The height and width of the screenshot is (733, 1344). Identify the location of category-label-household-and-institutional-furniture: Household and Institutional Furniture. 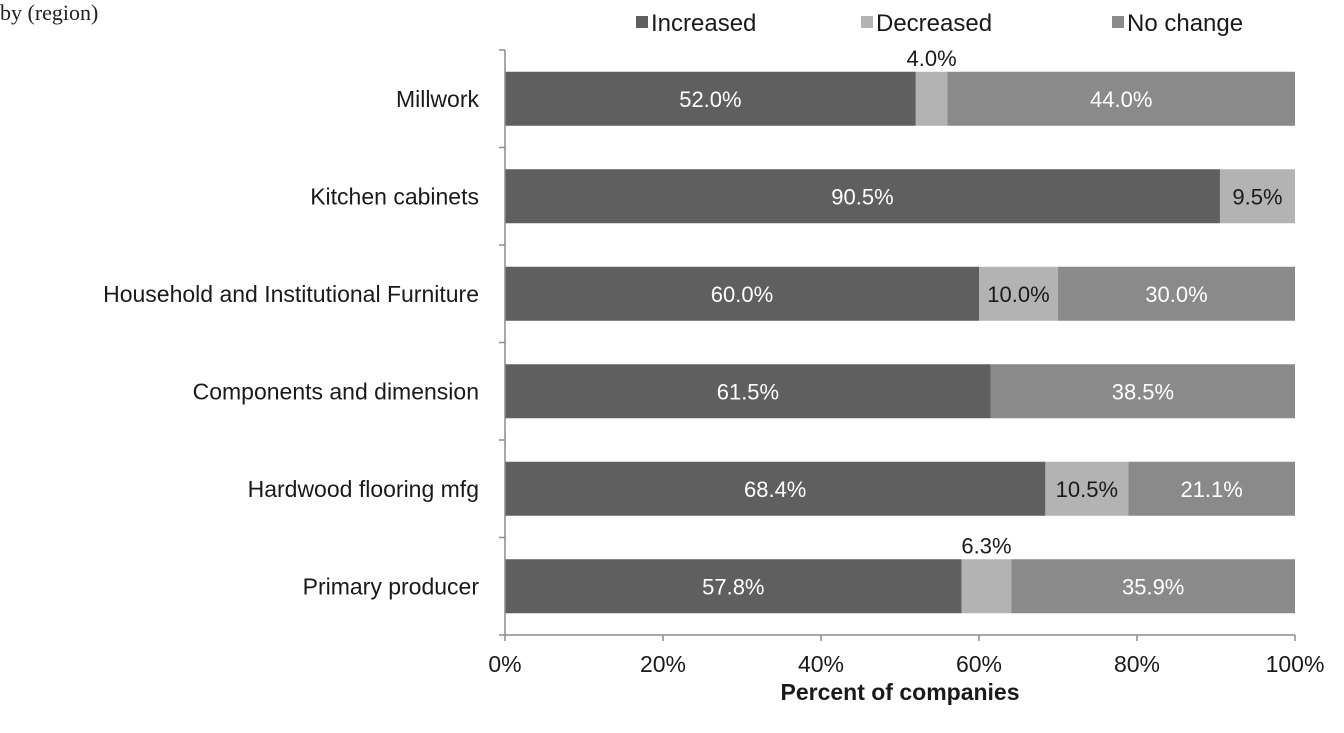
(291, 294).